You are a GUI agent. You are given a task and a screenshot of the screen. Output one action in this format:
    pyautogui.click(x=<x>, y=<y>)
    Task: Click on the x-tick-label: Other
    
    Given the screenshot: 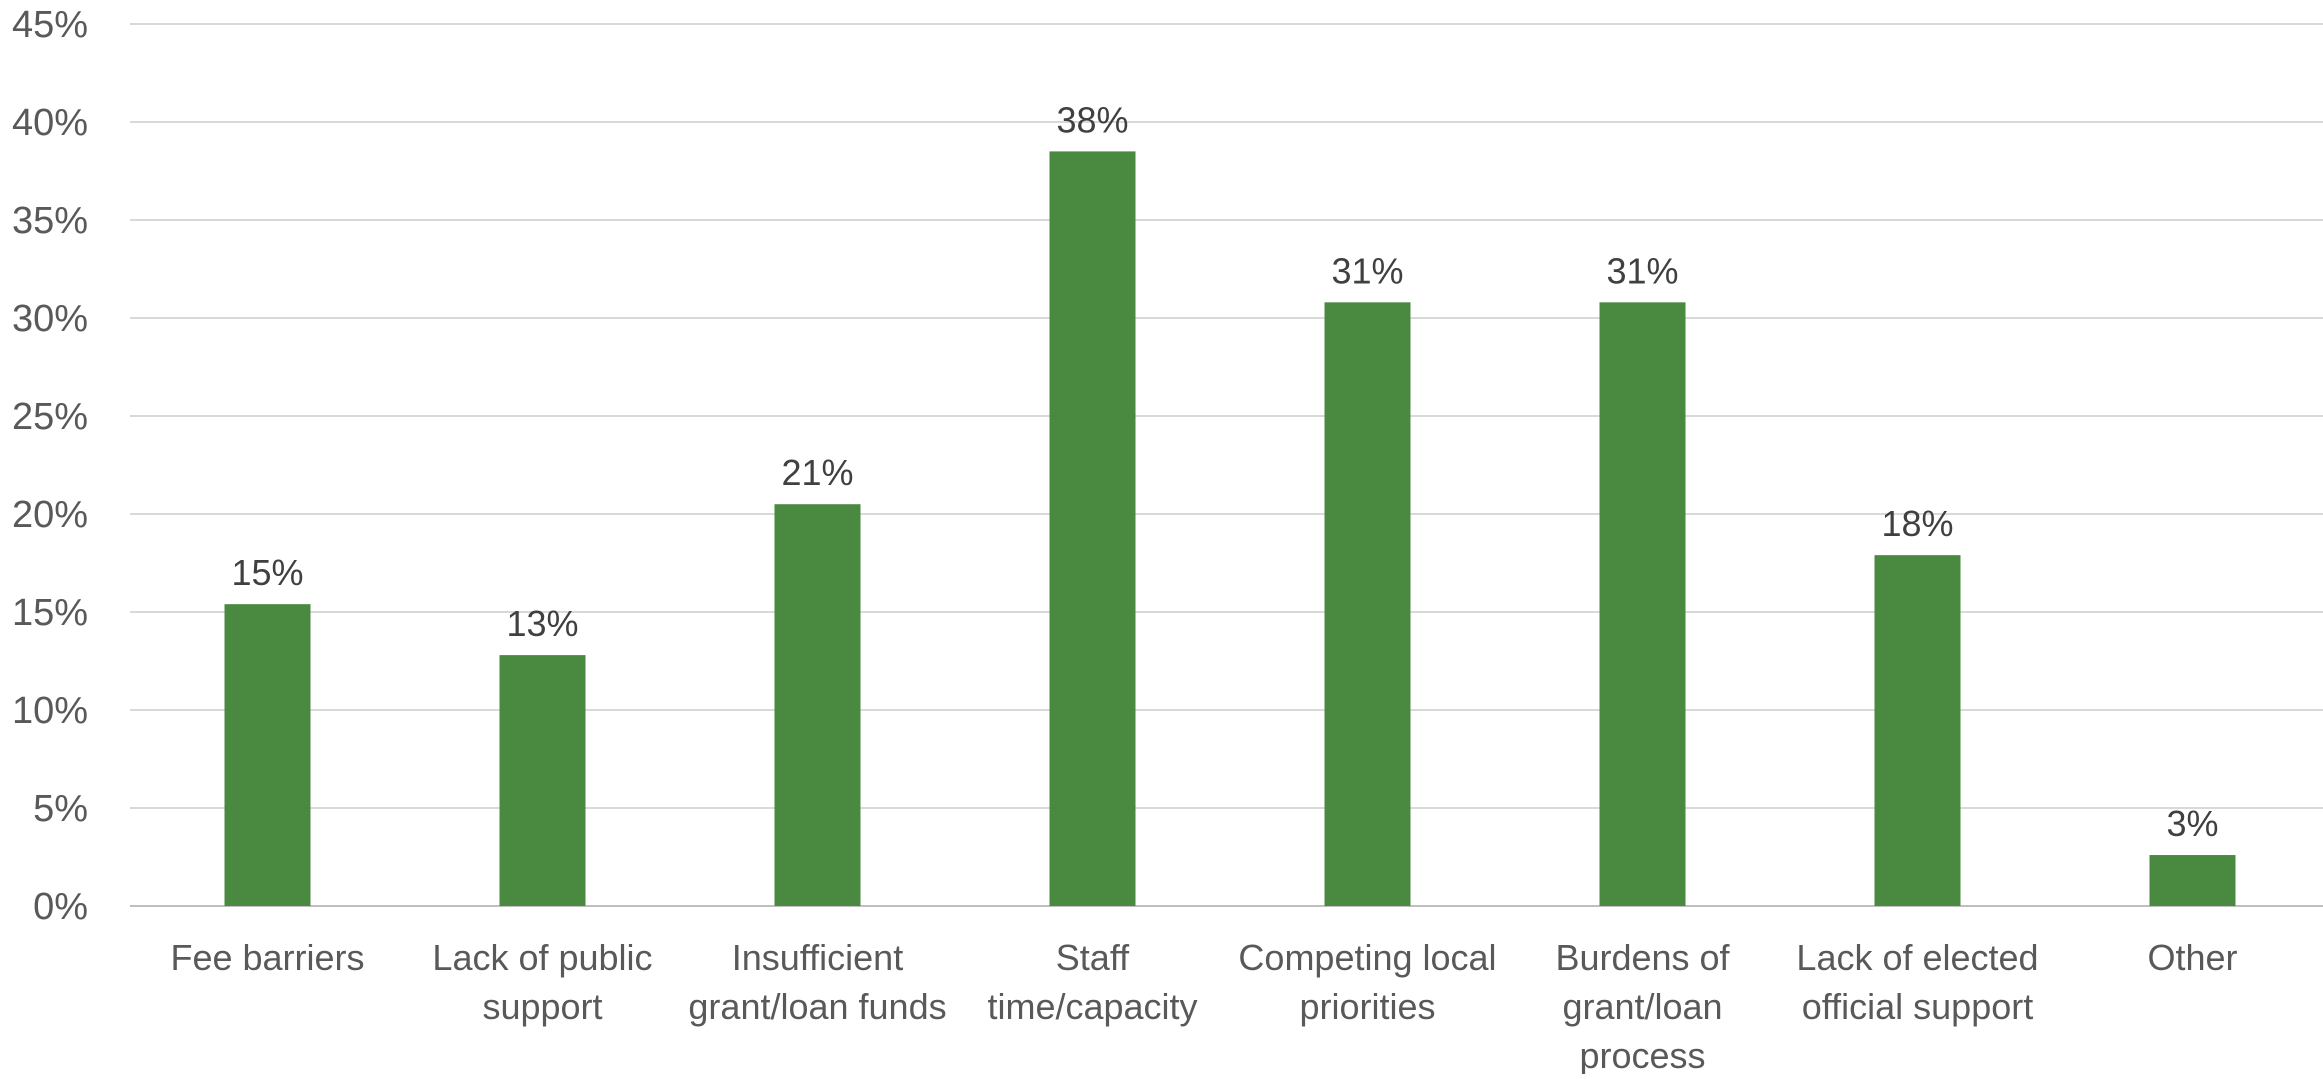 What is the action you would take?
    pyautogui.click(x=2192, y=957)
    